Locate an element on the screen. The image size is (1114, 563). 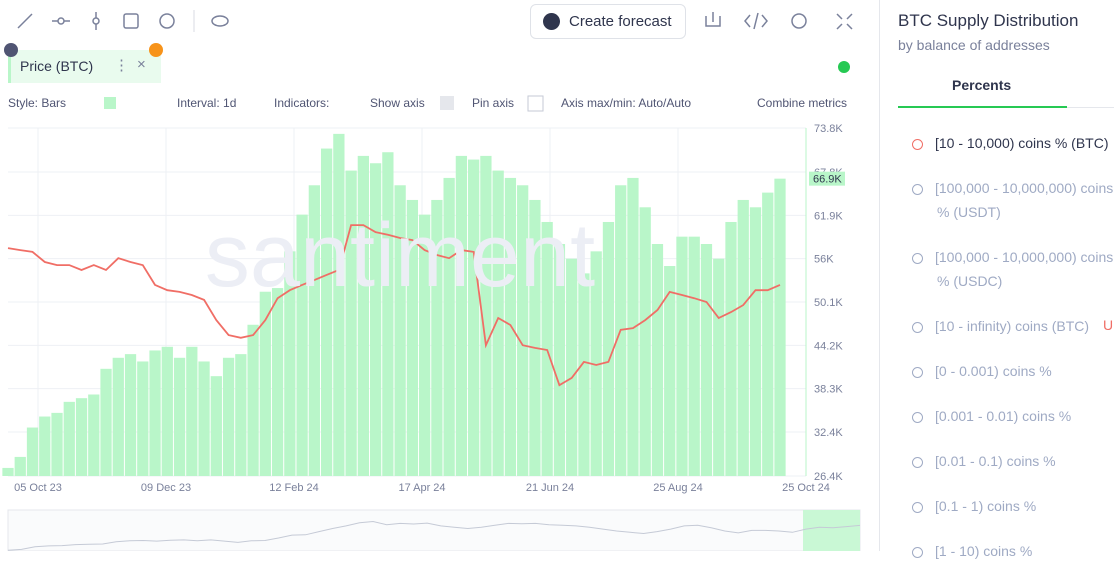
pin-axis-checkbox is located at coordinates (535, 103).